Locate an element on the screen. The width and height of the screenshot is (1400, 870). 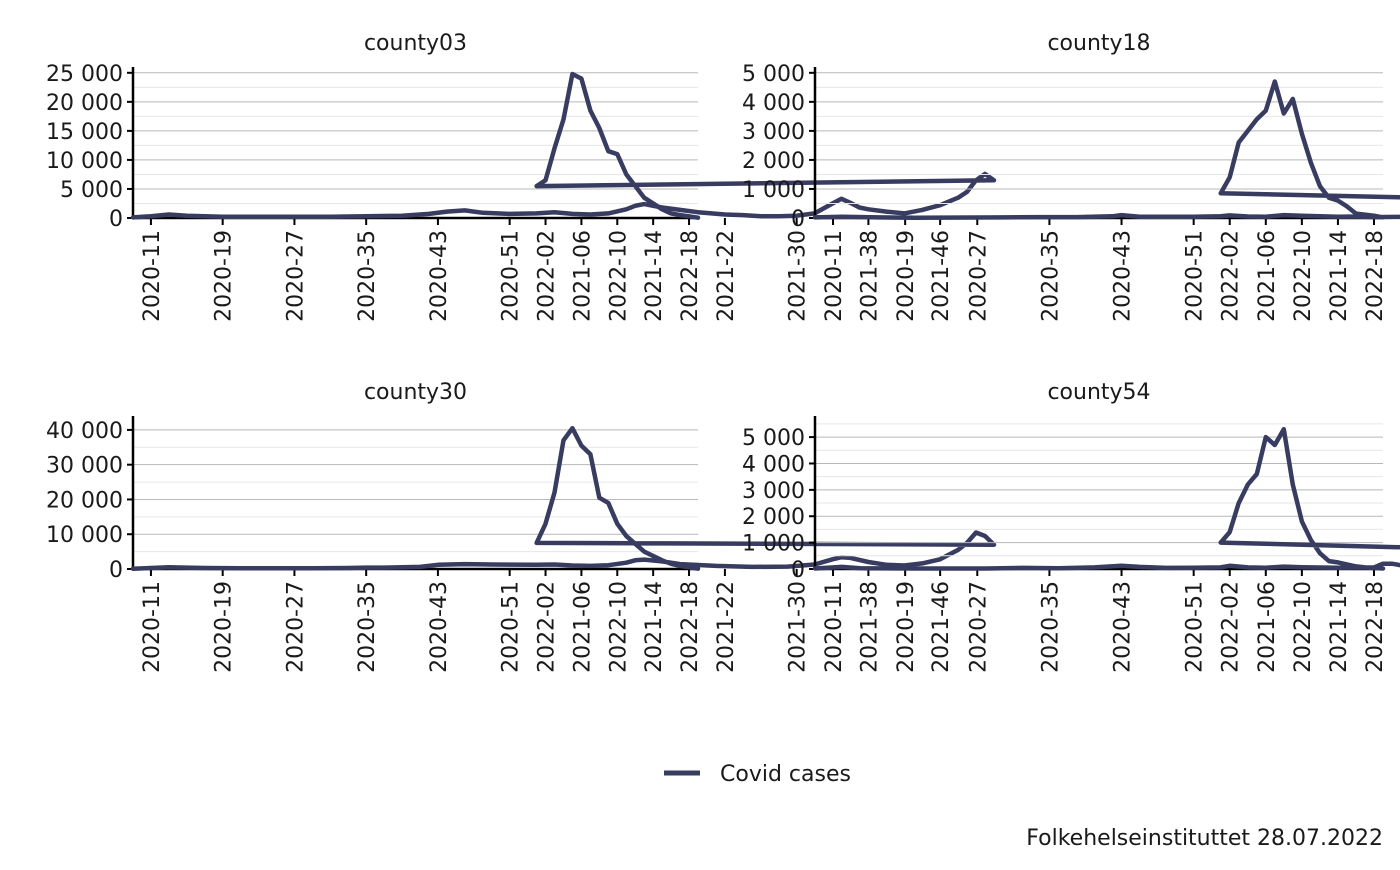
y-tick-label: 25 000 is located at coordinates (84, 74).